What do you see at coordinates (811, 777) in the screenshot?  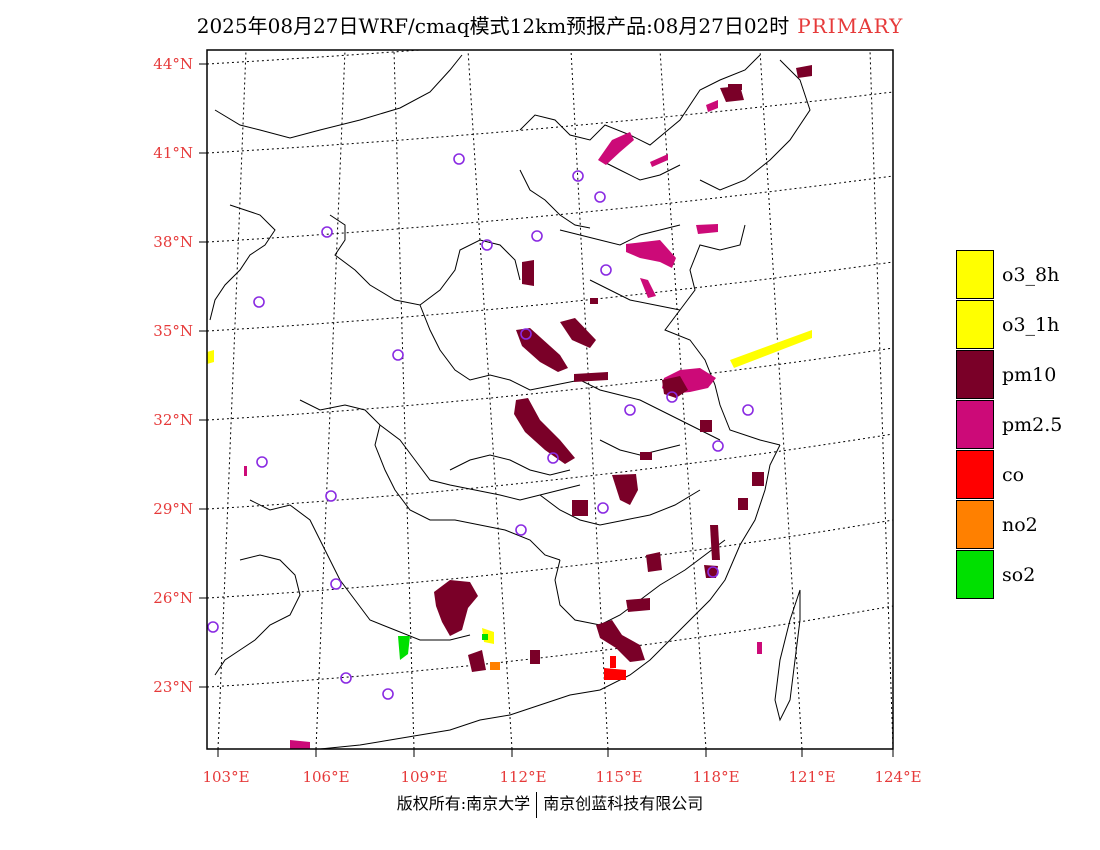 I see `lon-label: 121°E` at bounding box center [811, 777].